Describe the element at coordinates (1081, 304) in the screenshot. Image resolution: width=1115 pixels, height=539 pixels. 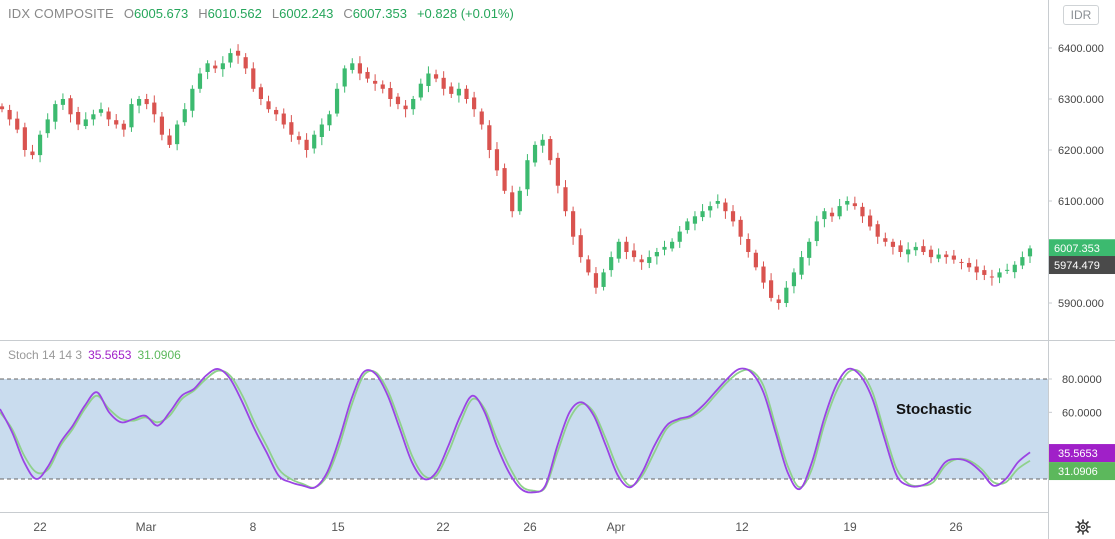
I see `price-axis-label: 5900.000` at that location.